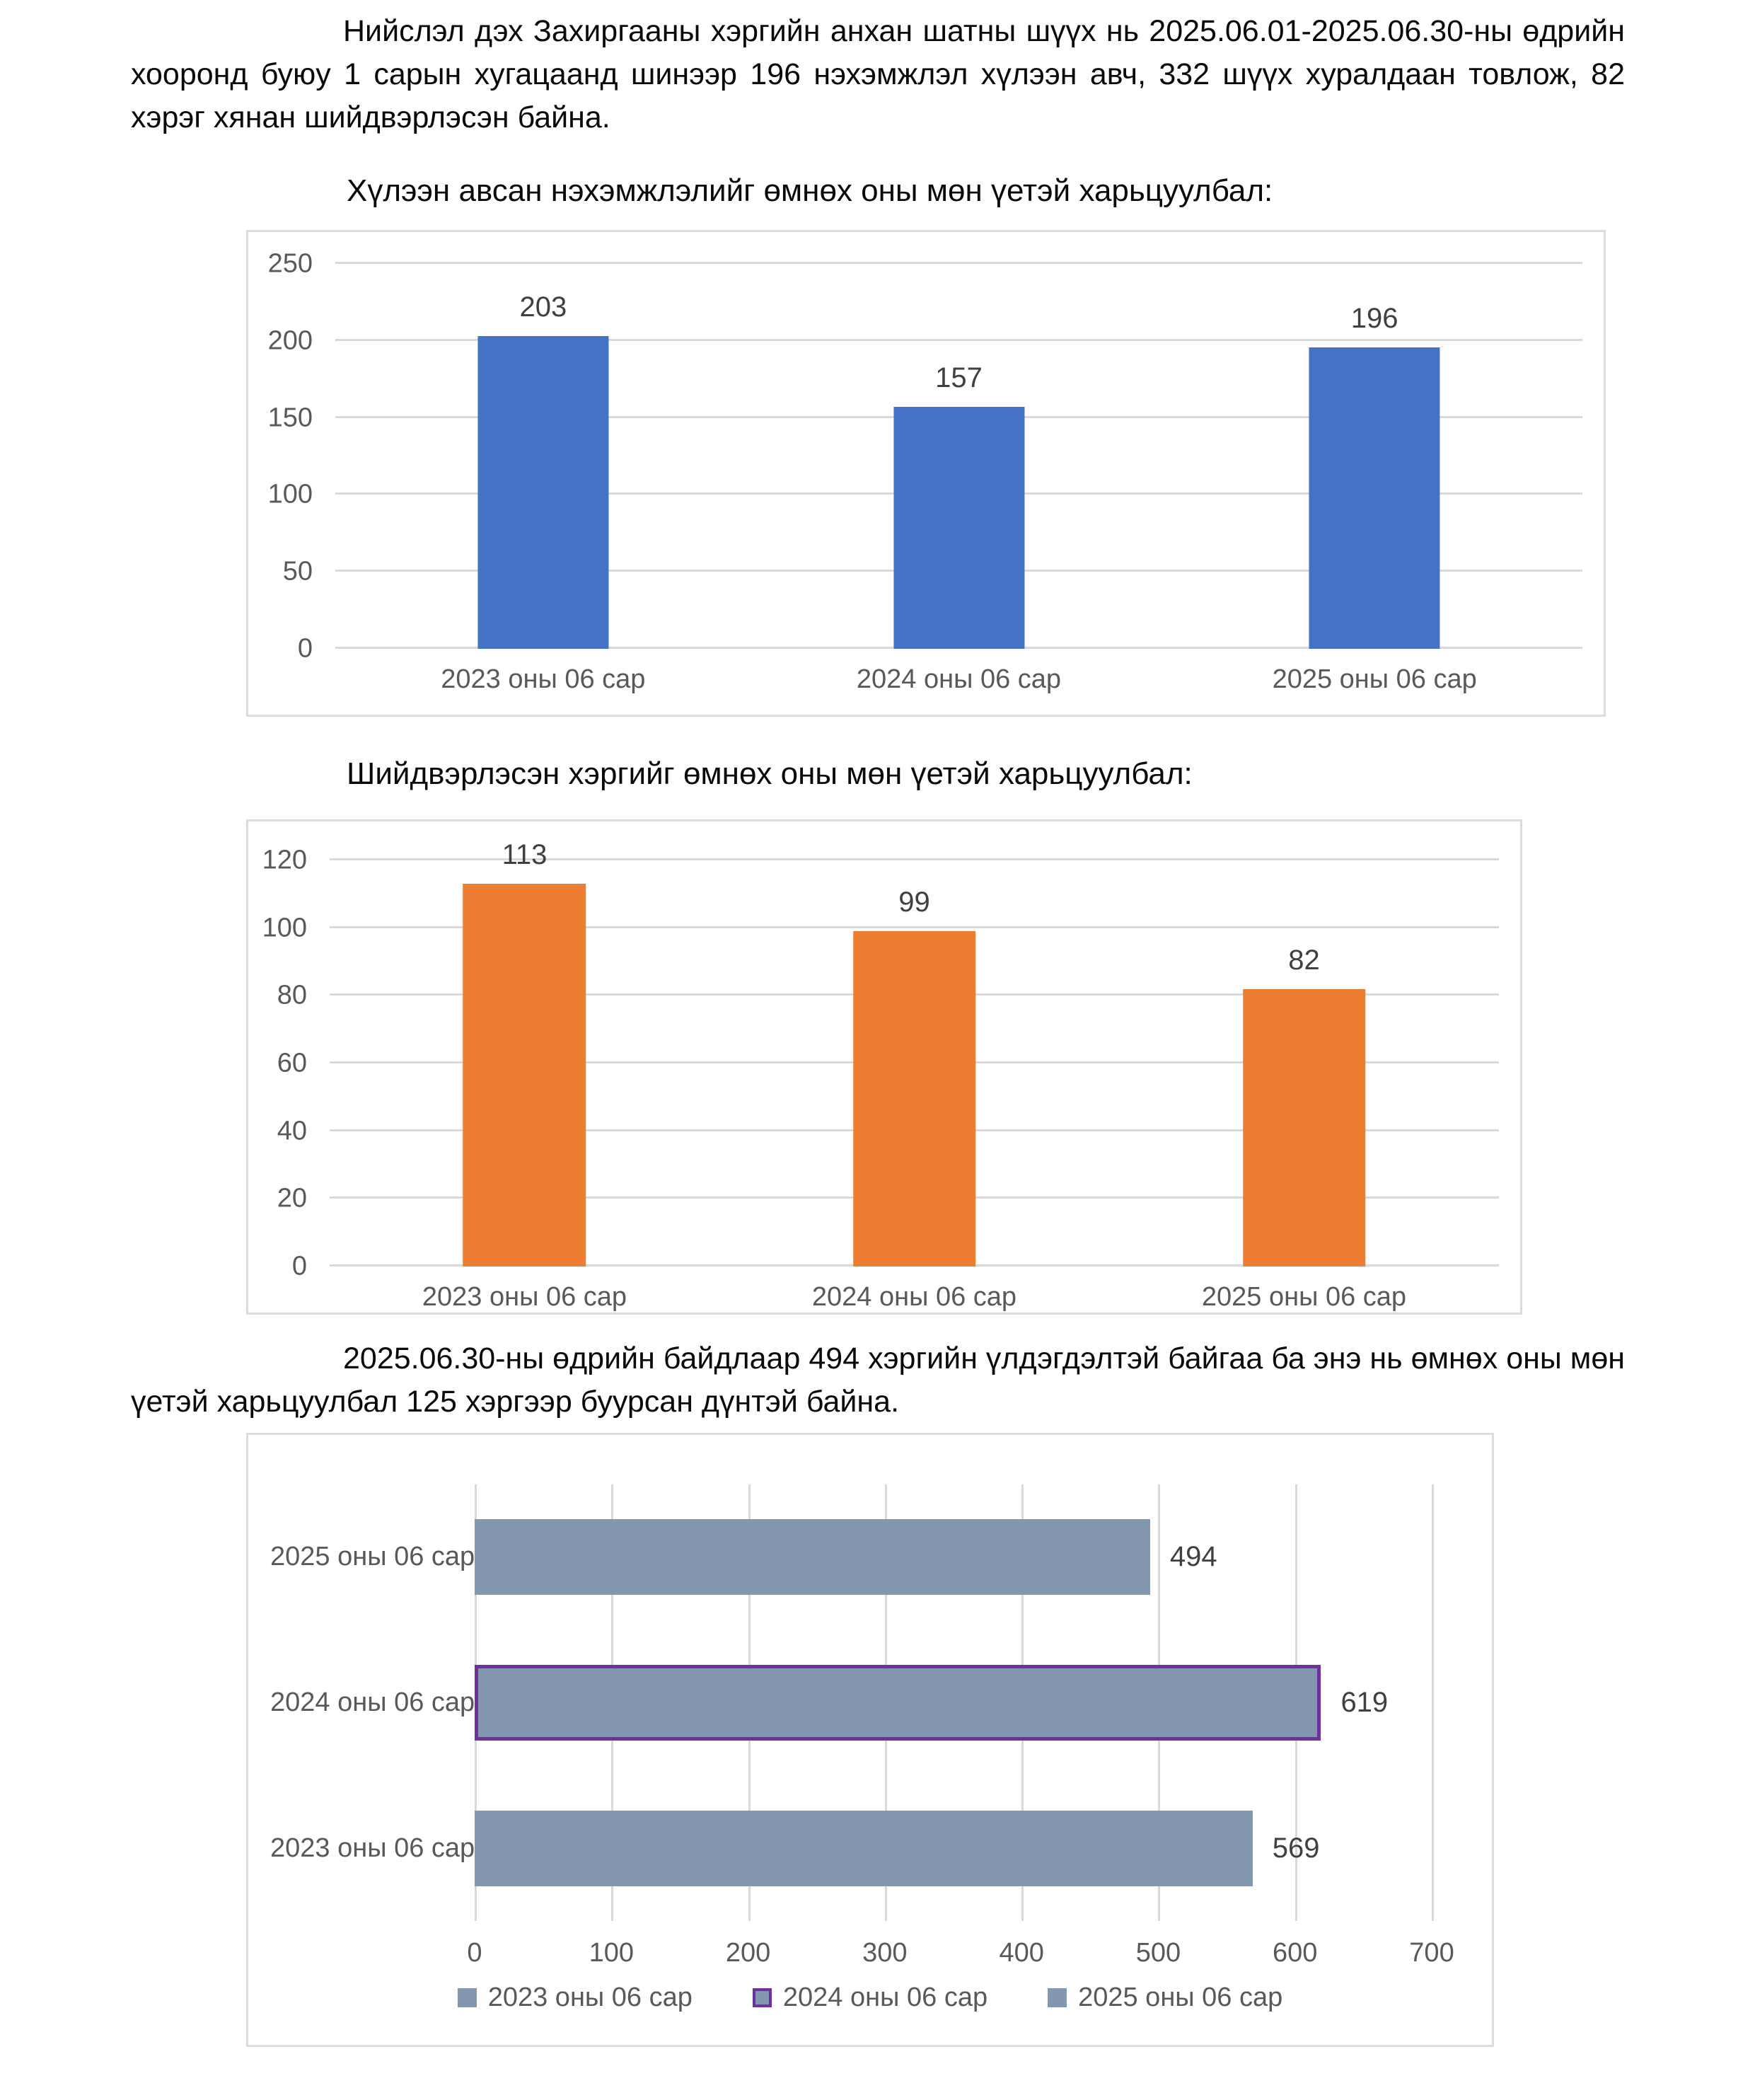 This screenshot has width=1755, height=2100. I want to click on bar-row: 619 2024 оны 06 сар, so click(851, 1703).